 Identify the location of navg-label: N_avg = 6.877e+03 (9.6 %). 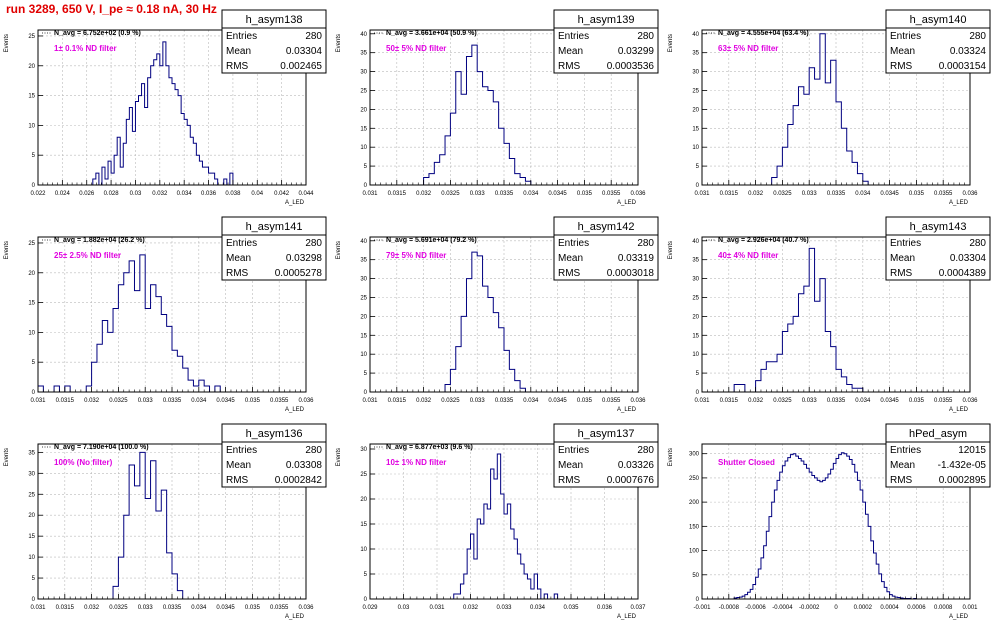
(429, 447).